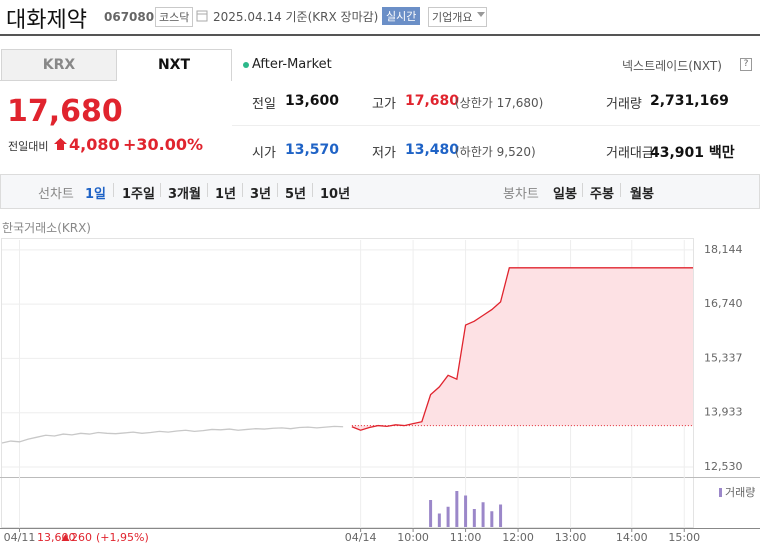 This screenshot has width=760, height=555. What do you see at coordinates (518, 537) in the screenshot?
I see `x-tick-label: 12:00` at bounding box center [518, 537].